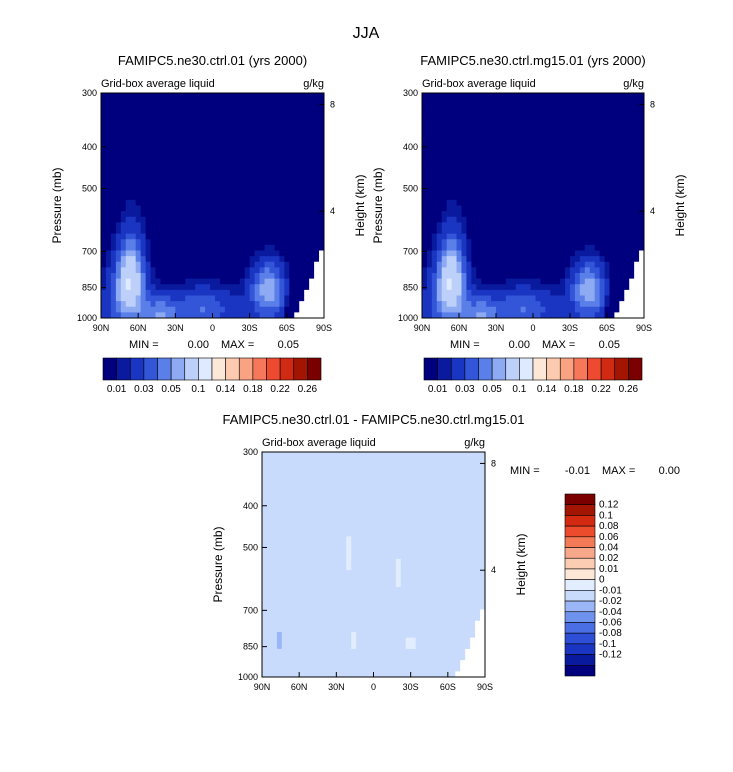  I want to click on y-tick-label: 700, so click(410, 251).